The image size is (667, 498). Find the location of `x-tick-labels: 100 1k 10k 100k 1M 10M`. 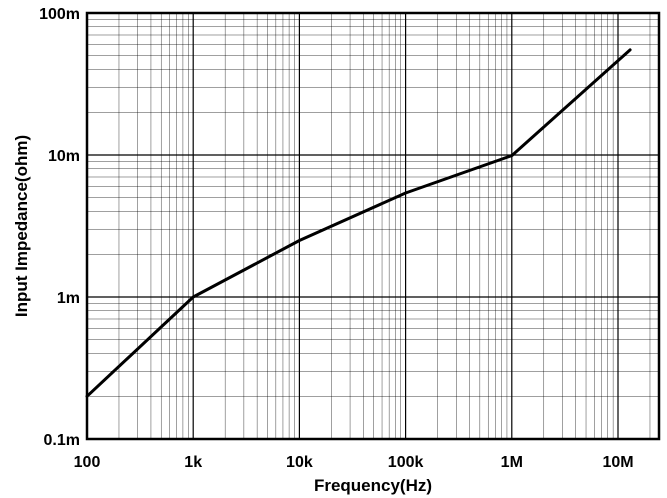

x-tick-labels: 100 1k 10k 100k 1M 10M is located at coordinates (354, 462).